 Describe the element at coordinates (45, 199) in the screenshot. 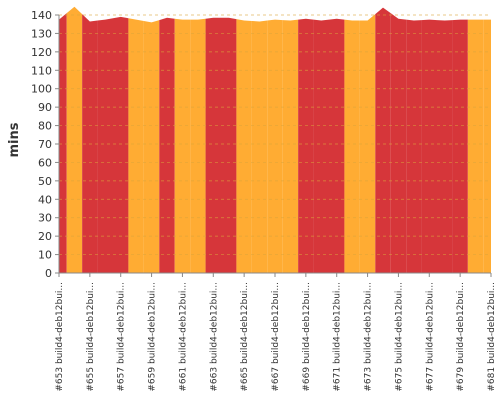

I see `y-tick-label-40: 40` at that location.